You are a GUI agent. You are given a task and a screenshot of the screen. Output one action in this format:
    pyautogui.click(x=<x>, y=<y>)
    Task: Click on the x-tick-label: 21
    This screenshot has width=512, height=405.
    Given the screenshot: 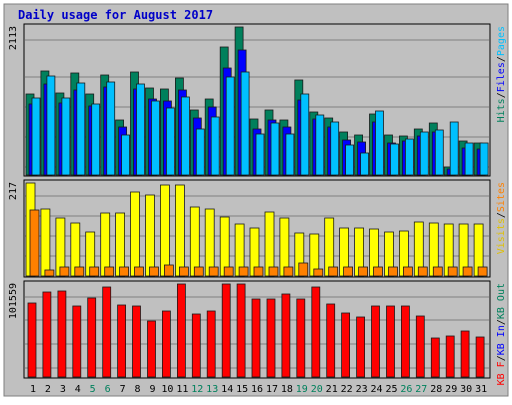 What is the action you would take?
    pyautogui.click(x=332, y=389)
    